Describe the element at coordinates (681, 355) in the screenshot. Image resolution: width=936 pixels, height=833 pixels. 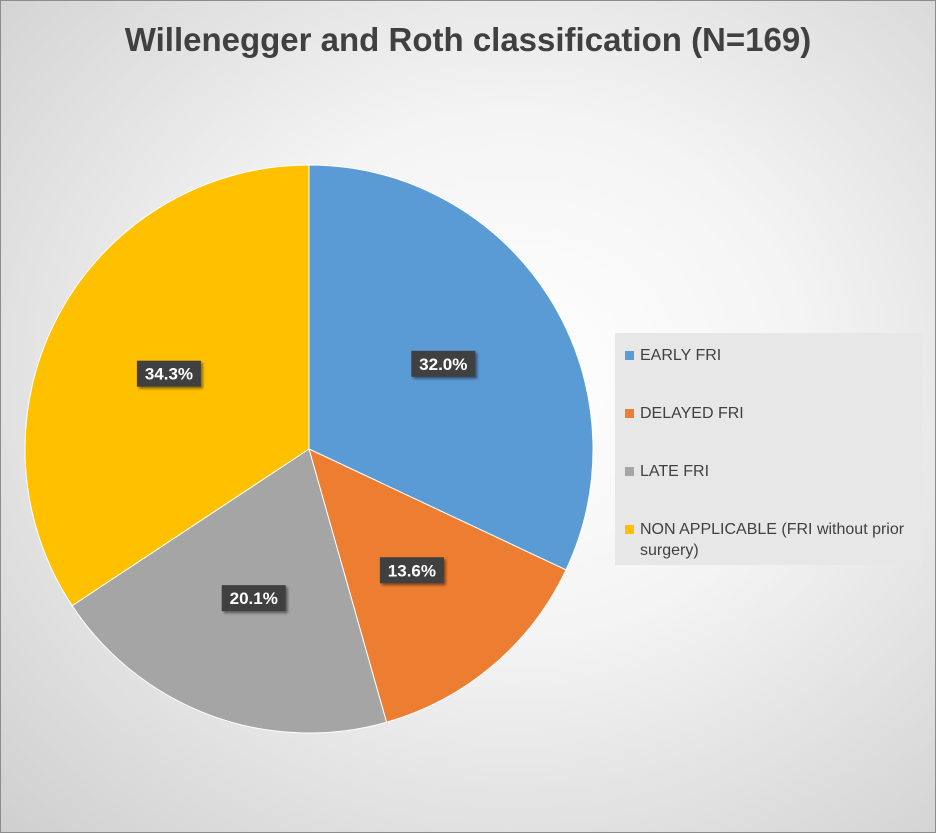
I see `legend-label: EARLY FRI` at that location.